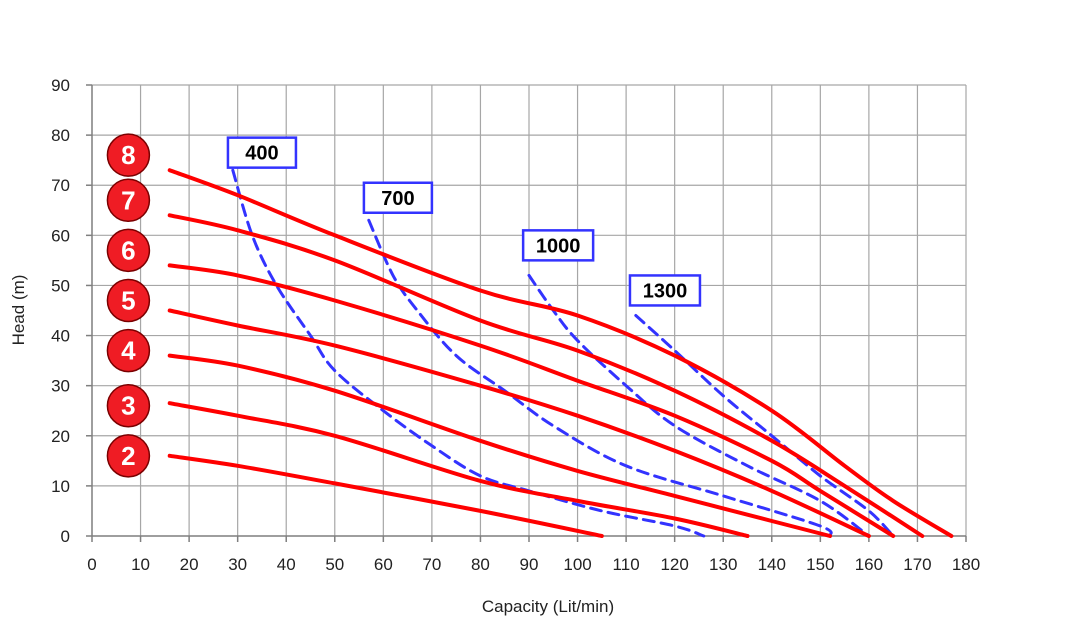 This screenshot has height=637, width=1078. Describe the element at coordinates (237, 564) in the screenshot. I see `x-tick-label: 30` at that location.